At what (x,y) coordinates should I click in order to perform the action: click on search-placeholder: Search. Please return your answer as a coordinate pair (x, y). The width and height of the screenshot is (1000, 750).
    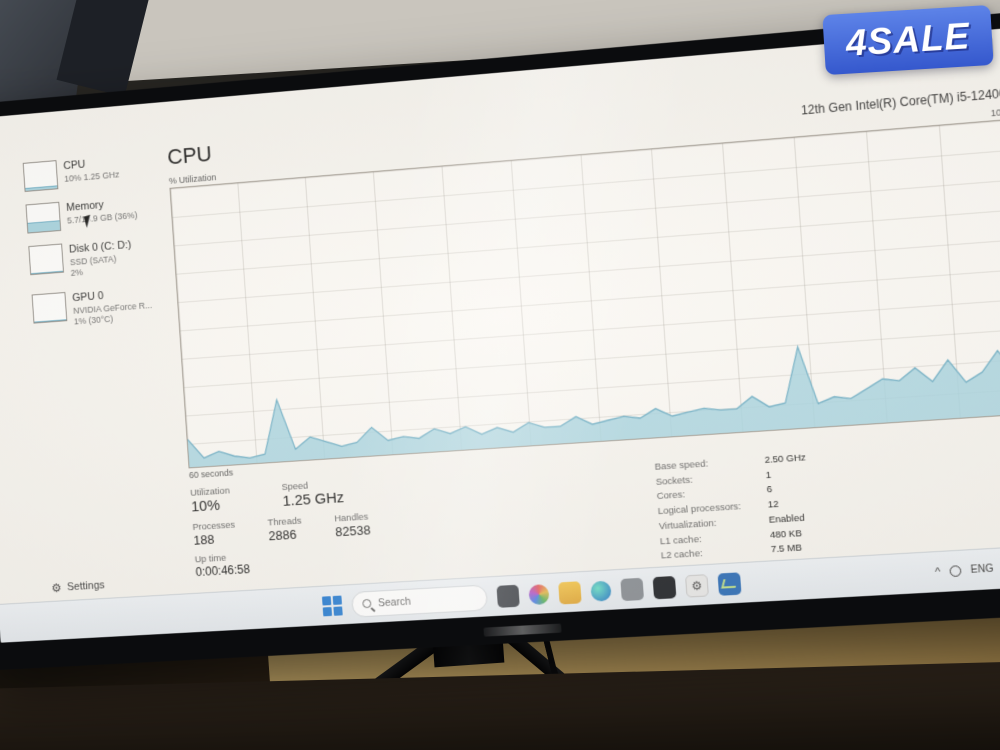
    Looking at the image, I should click on (394, 602).